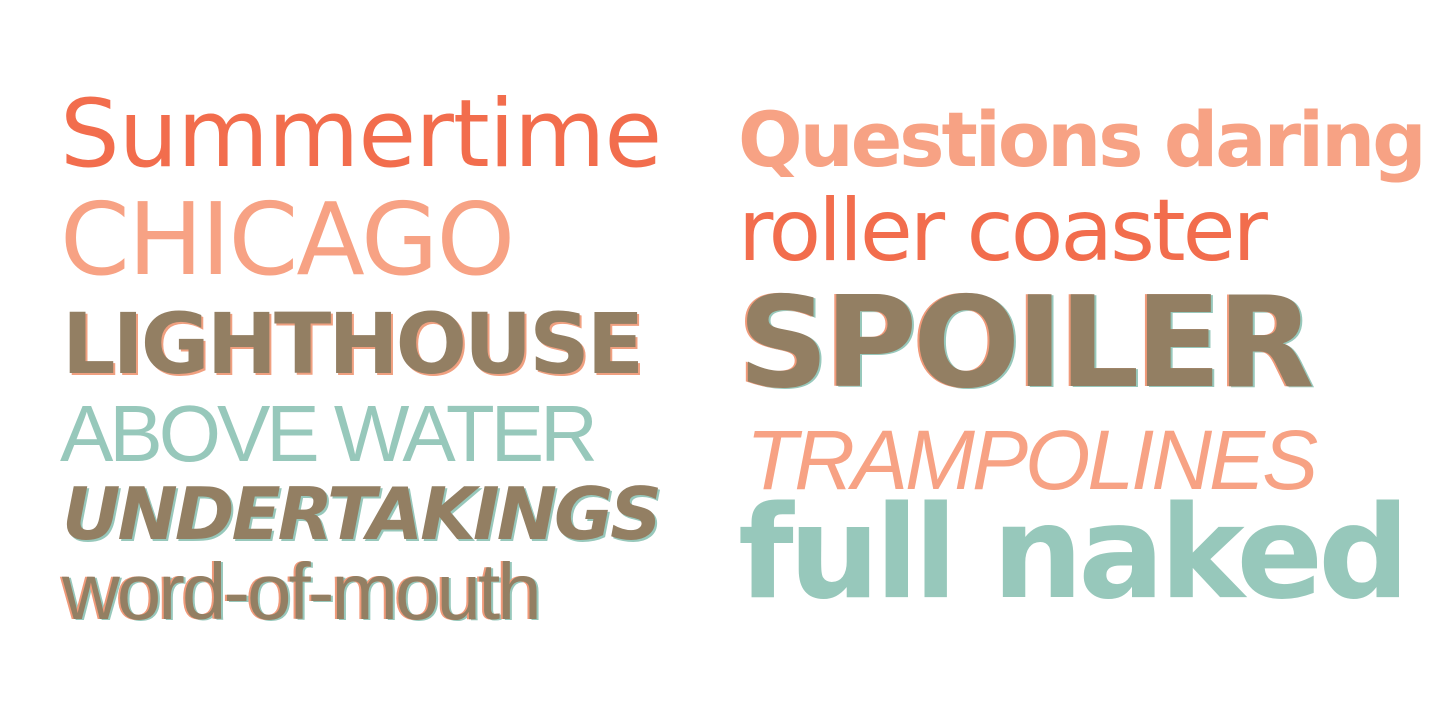 This screenshot has height=720, width=1440. Describe the element at coordinates (302, 591) in the screenshot. I see `word-word-of-mouth: word-of-mouth` at that location.